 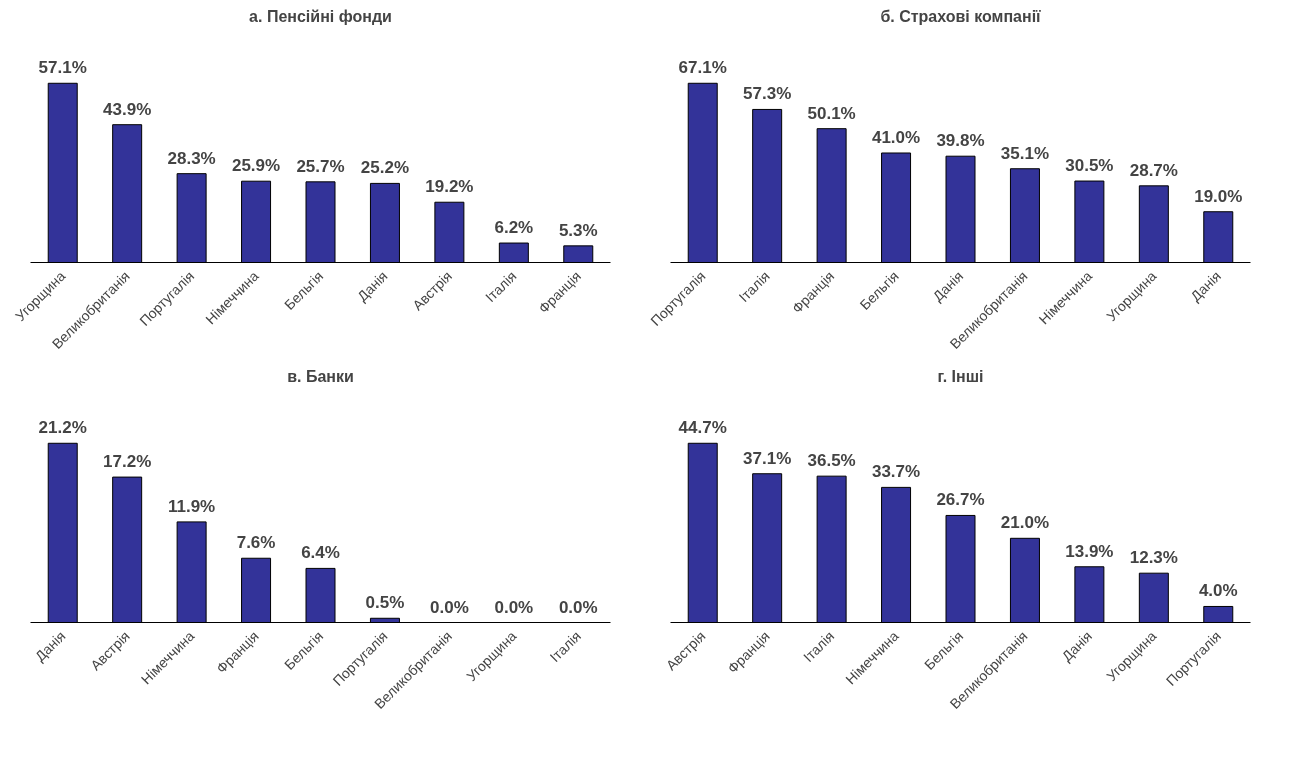 What do you see at coordinates (702, 428) in the screenshot?
I see `data-label: 44.7%` at bounding box center [702, 428].